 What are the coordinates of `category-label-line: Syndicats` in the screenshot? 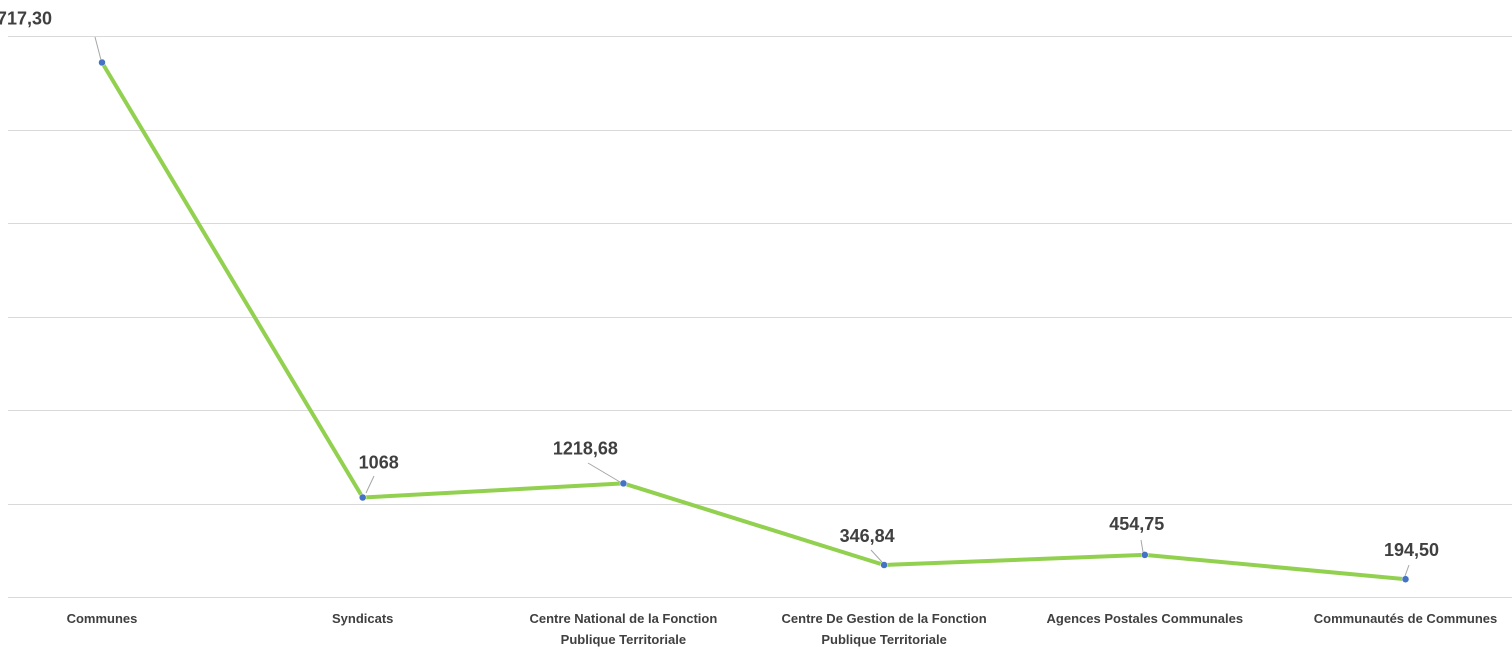 It's located at (362, 618).